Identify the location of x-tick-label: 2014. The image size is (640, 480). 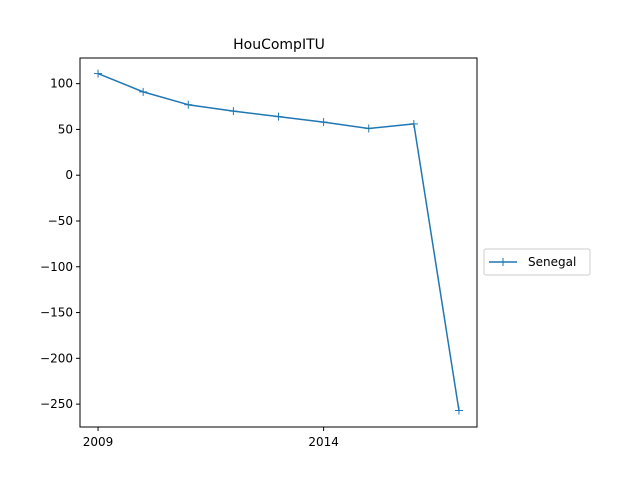
(323, 442).